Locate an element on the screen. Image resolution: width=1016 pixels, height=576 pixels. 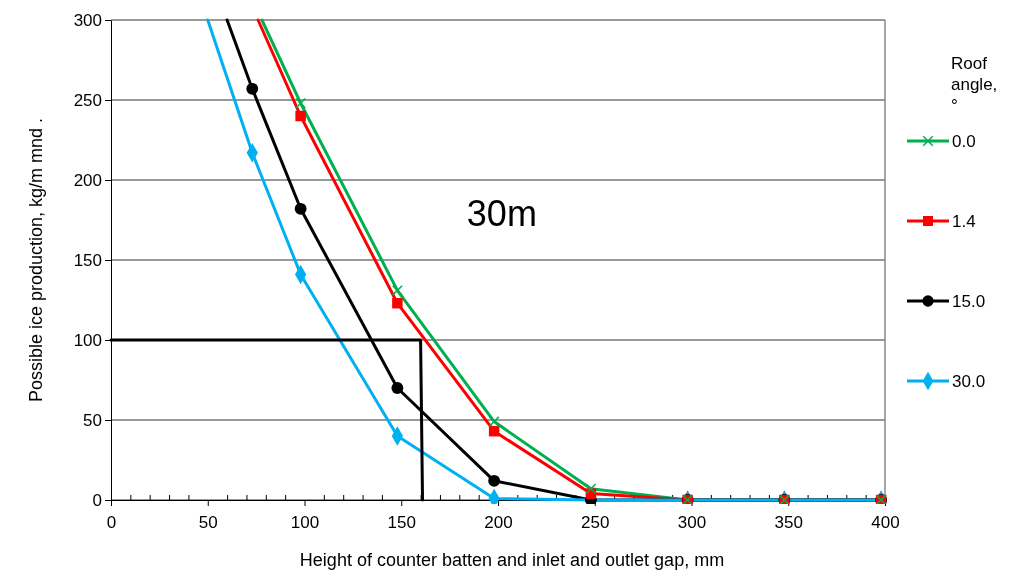
y-tick-label: 150 is located at coordinates (87, 260).